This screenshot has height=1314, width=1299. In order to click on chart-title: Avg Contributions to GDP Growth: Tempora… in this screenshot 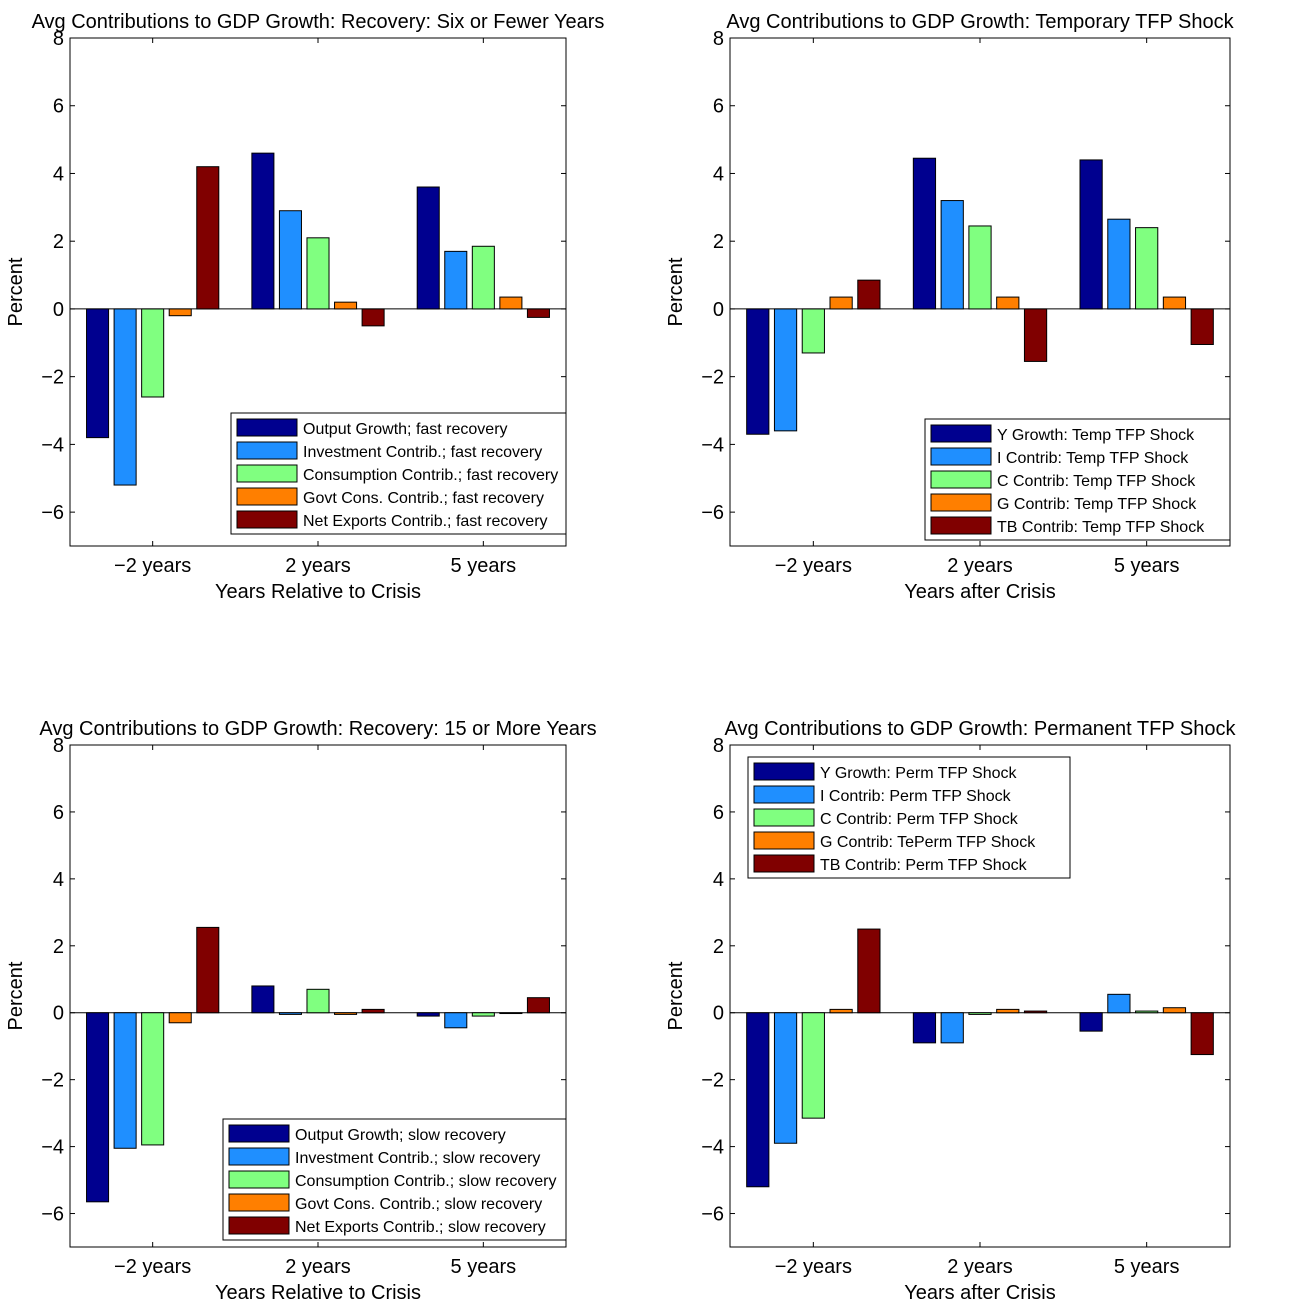, I will do `click(980, 22)`.